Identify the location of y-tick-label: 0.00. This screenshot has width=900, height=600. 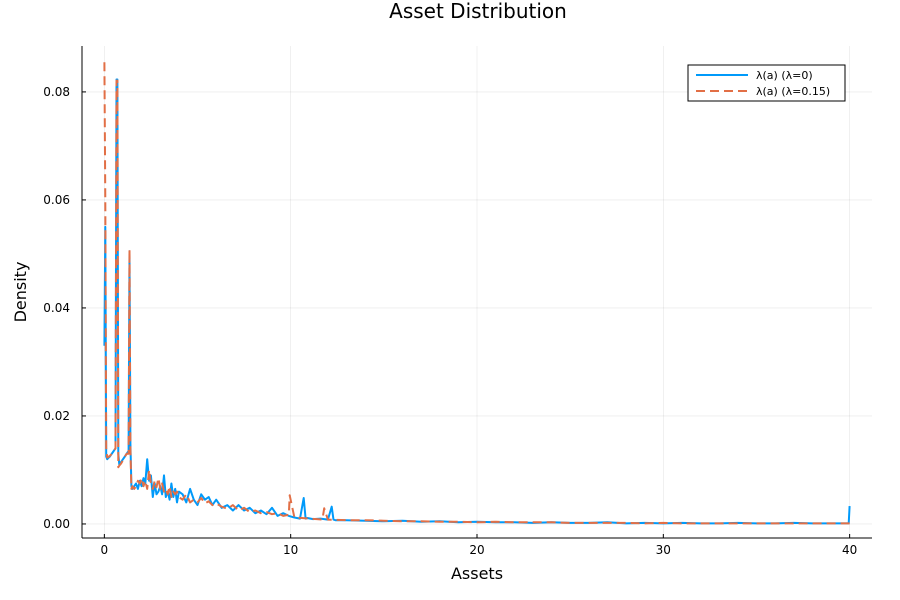
(56, 524).